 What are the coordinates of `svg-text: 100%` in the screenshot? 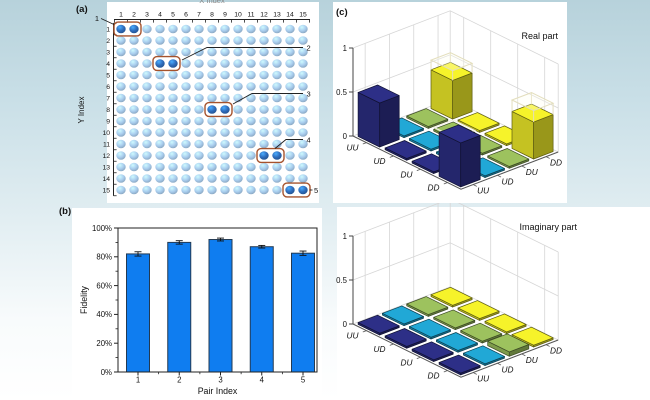 It's located at (102, 228).